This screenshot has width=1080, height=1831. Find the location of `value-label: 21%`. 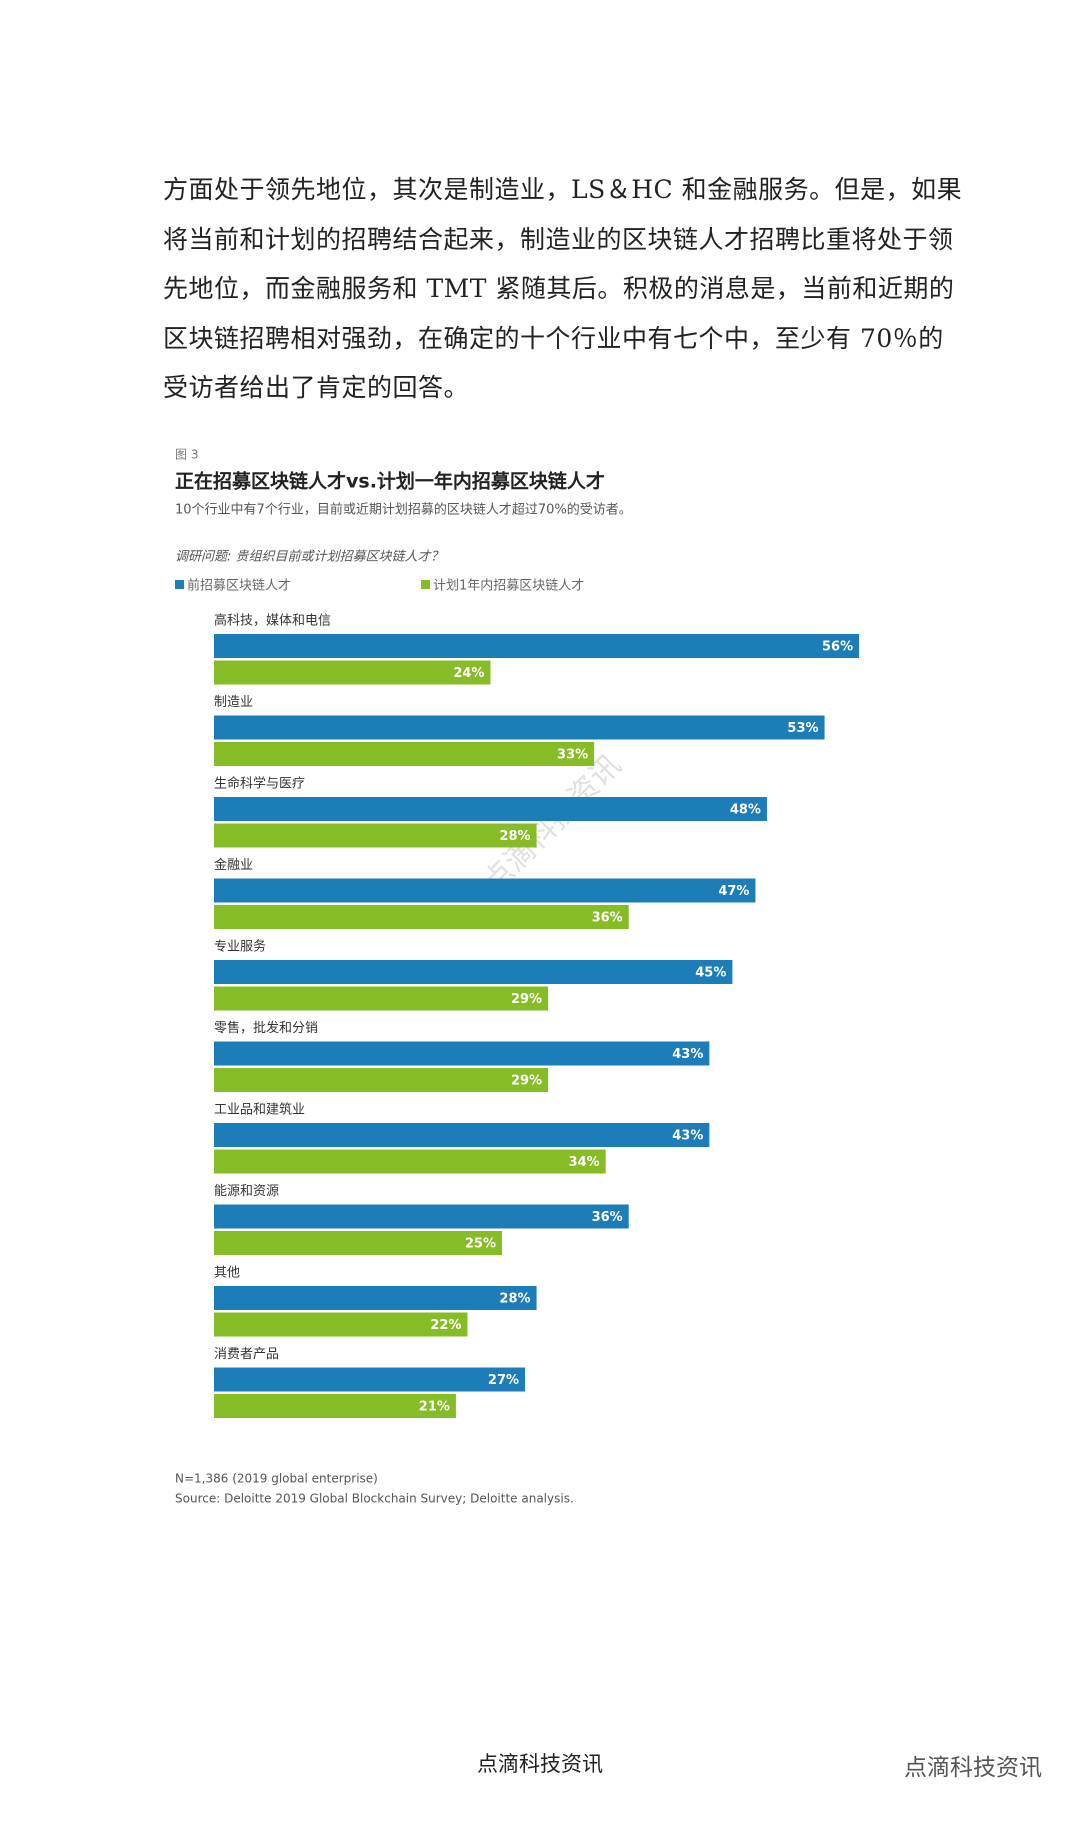

value-label: 21% is located at coordinates (434, 1407).